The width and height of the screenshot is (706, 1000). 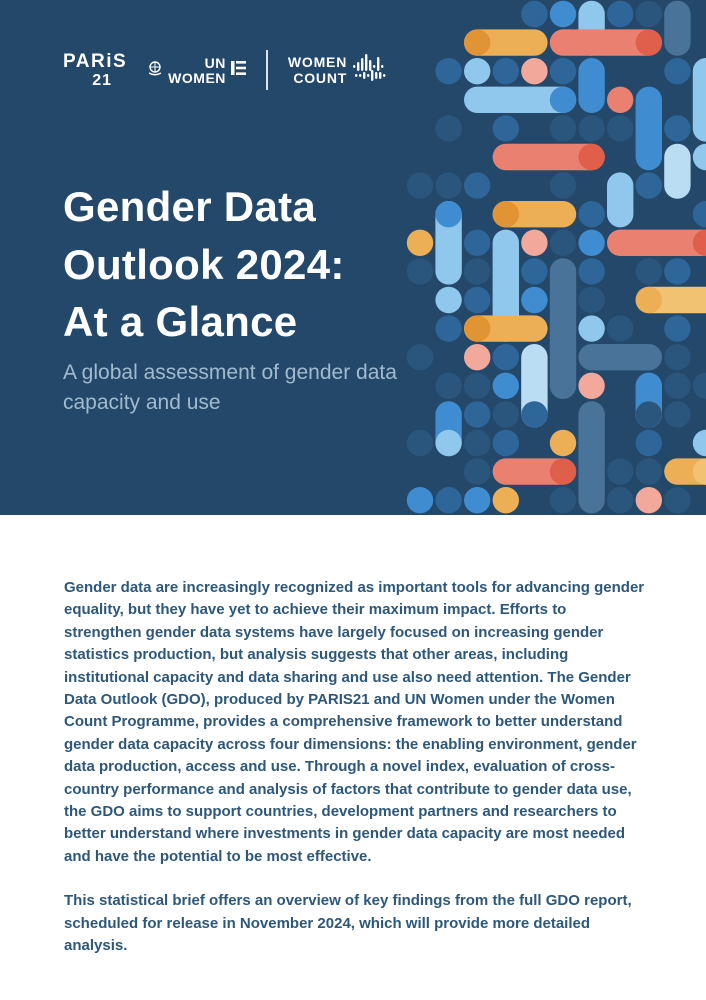 I want to click on paris21-wordmark-bottom: 21, so click(x=102, y=80).